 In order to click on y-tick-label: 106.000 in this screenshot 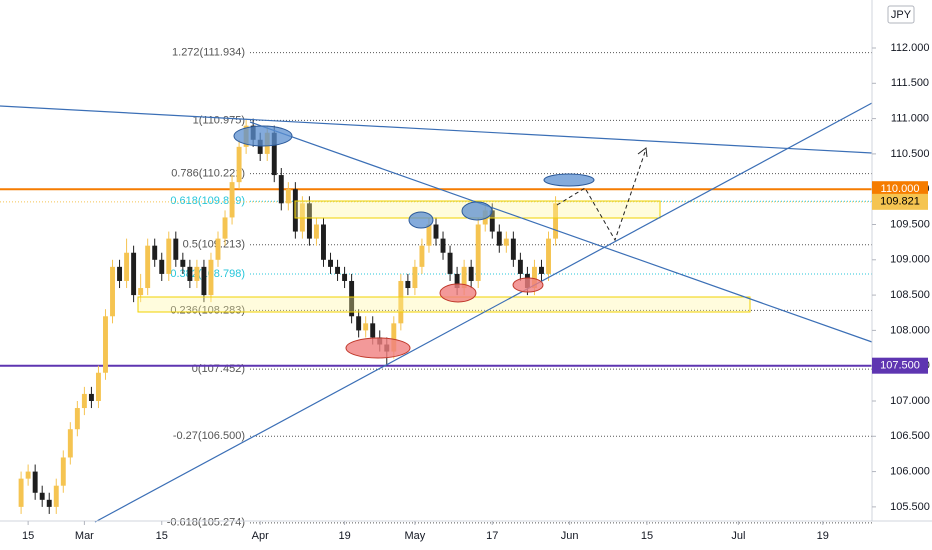, I will do `click(910, 471)`.